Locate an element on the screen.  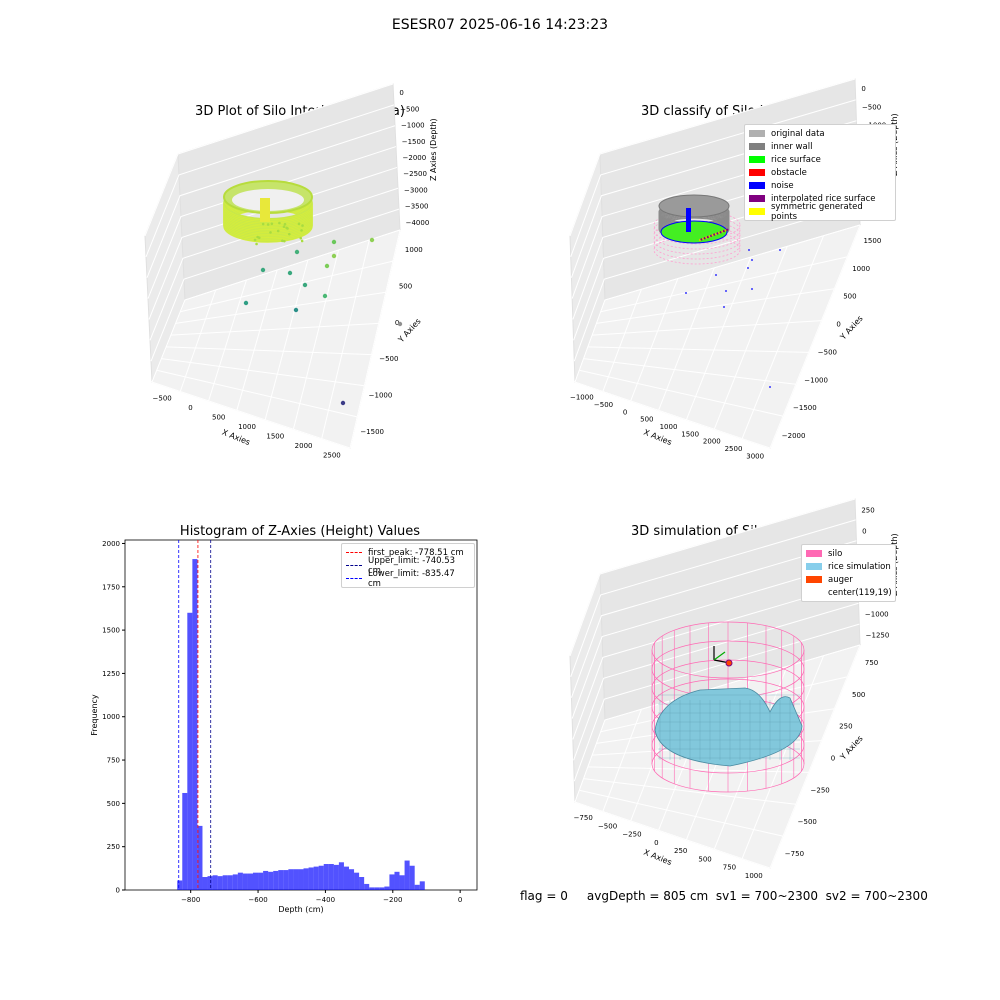
x-tick-label: −1000 is located at coordinates (582, 398).